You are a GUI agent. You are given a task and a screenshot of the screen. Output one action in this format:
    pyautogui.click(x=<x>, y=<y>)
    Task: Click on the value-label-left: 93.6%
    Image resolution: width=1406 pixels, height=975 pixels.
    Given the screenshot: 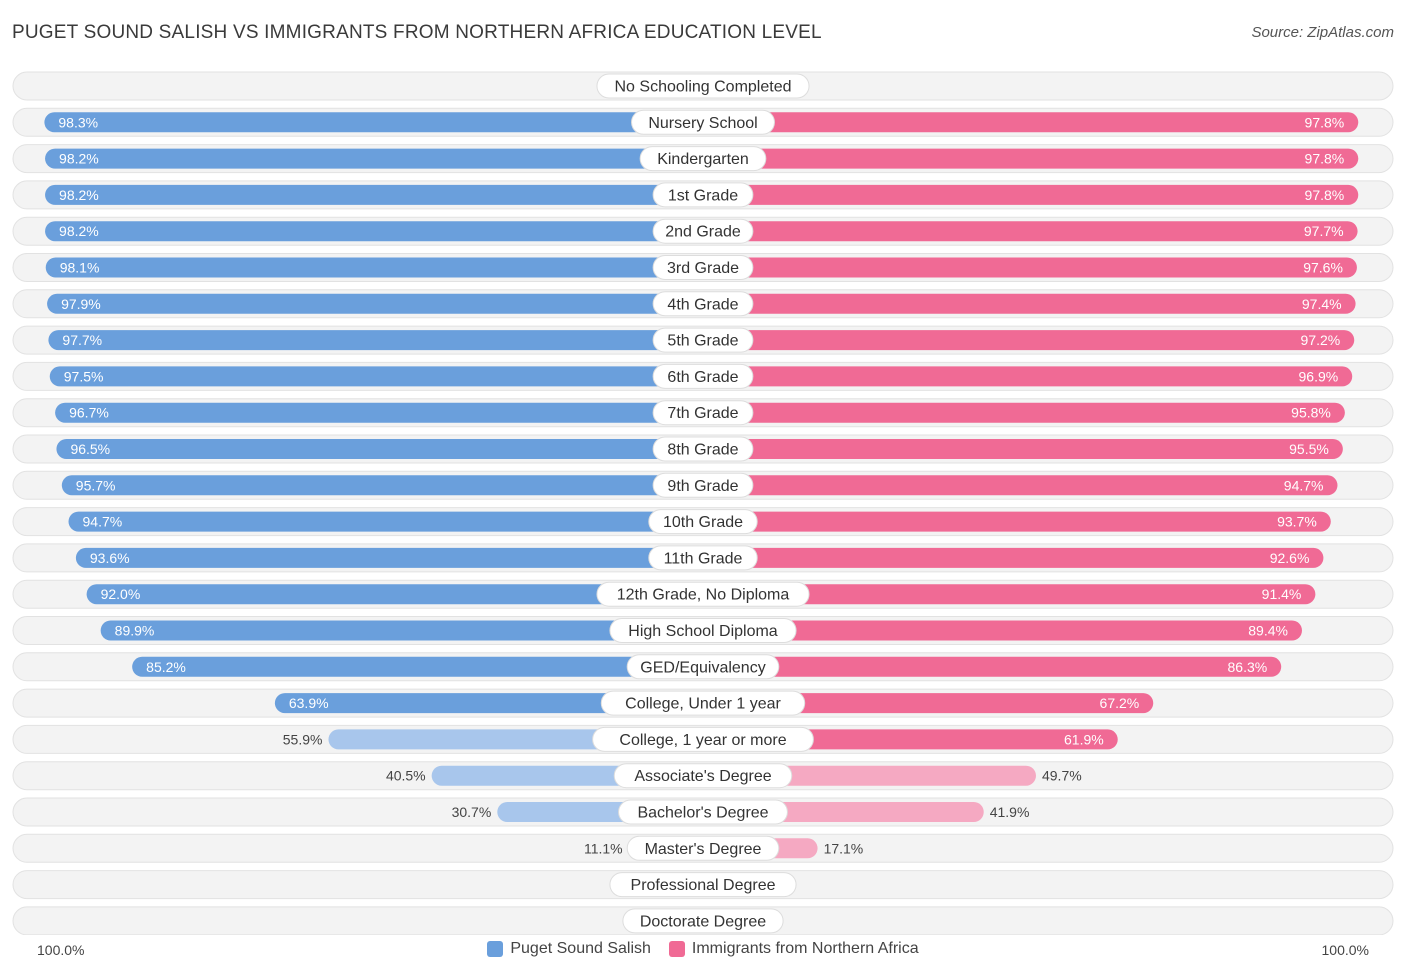 What is the action you would take?
    pyautogui.click(x=110, y=558)
    